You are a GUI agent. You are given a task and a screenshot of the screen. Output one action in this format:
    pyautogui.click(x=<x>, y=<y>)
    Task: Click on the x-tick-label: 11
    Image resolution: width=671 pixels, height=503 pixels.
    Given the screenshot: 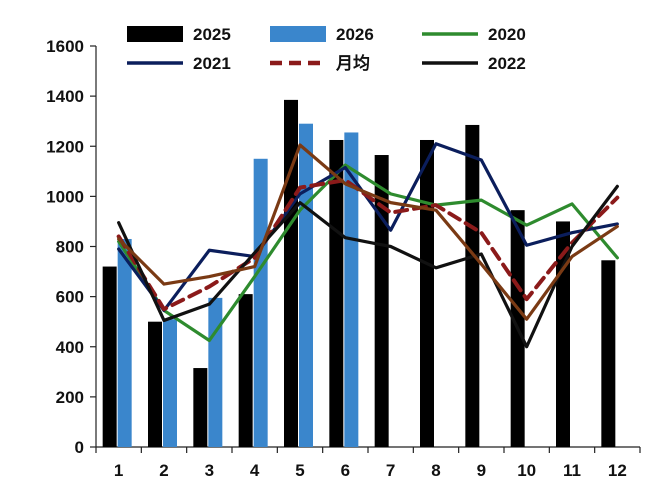 What is the action you would take?
    pyautogui.click(x=572, y=470)
    